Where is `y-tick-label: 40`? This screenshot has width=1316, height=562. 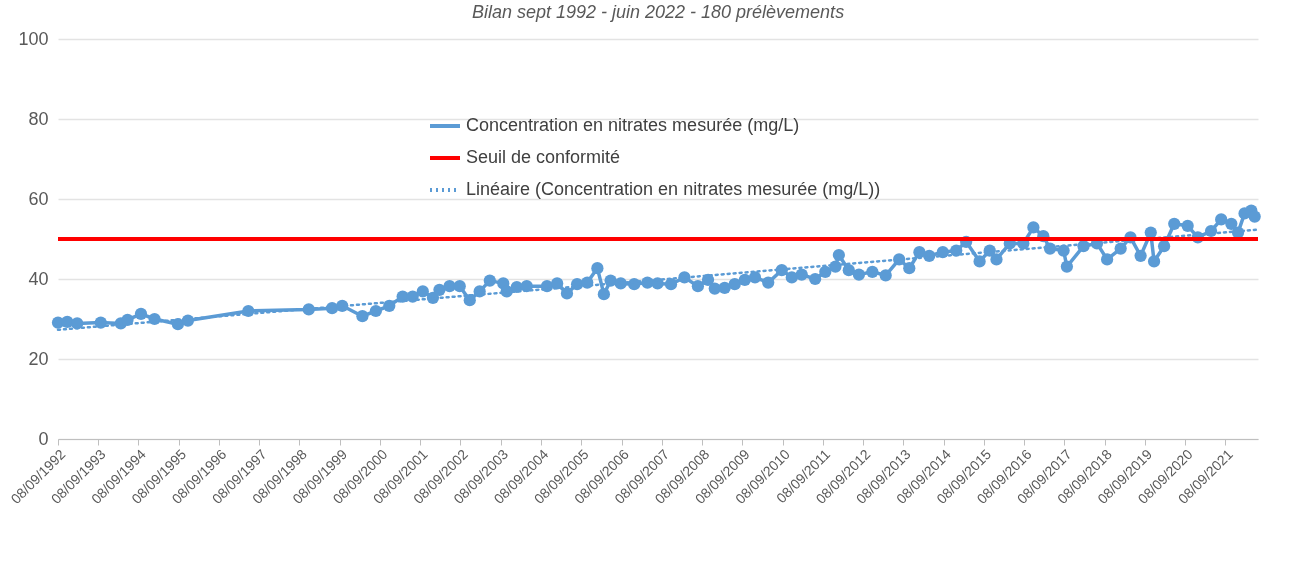 y-tick-label: 40 is located at coordinates (38, 278).